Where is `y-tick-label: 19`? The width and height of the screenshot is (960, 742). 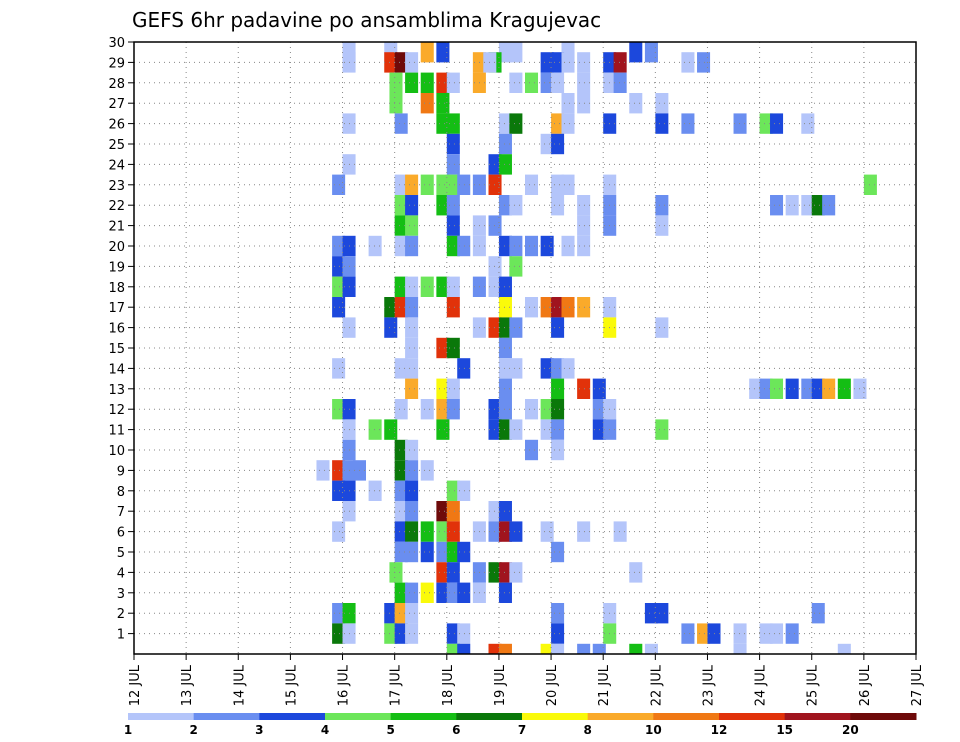
y-tick-label: 19 is located at coordinates (116, 267).